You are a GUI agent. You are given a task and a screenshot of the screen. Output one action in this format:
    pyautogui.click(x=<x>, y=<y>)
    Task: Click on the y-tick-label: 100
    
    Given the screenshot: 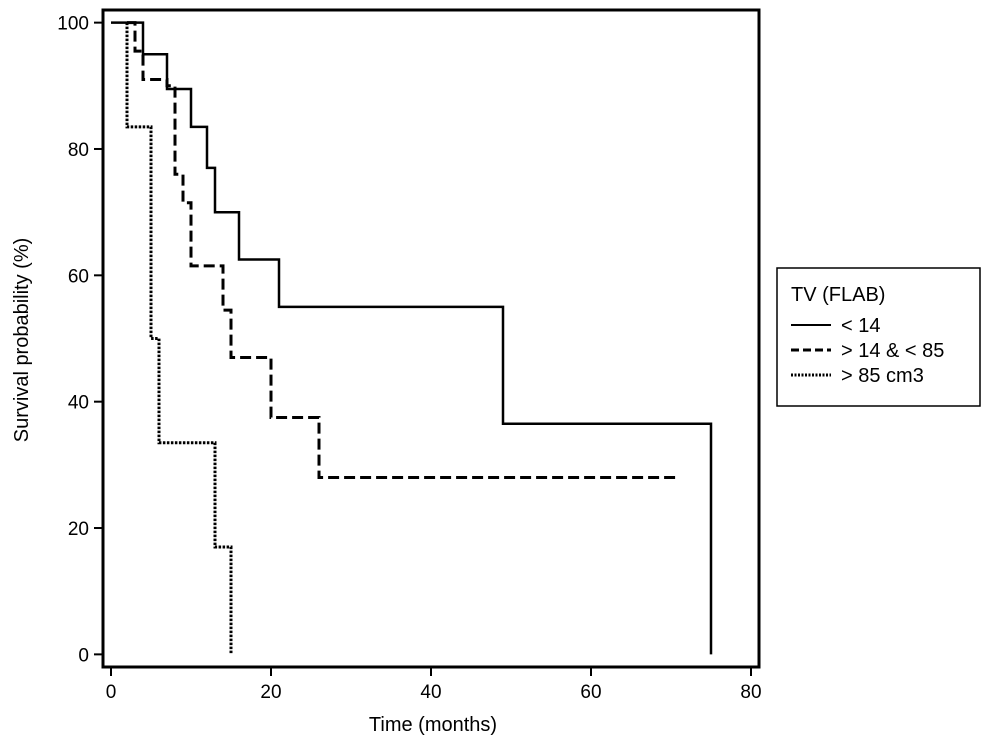 What is the action you would take?
    pyautogui.click(x=73, y=24)
    